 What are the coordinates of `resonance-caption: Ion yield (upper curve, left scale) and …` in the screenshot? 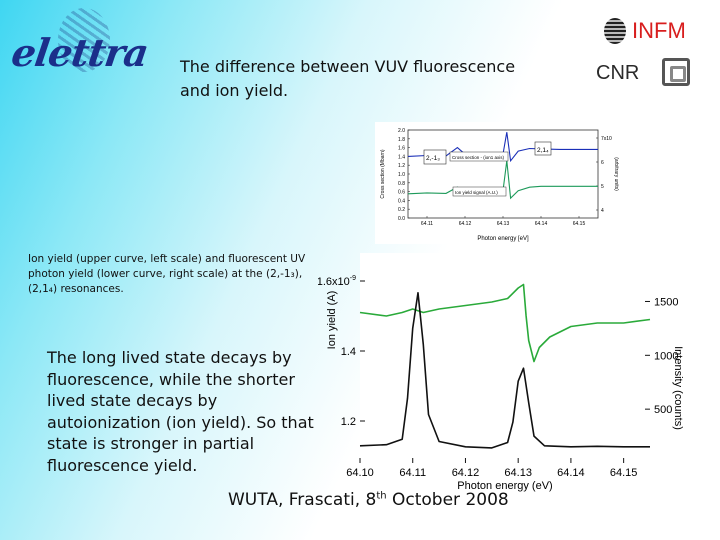 It's located at (167, 274).